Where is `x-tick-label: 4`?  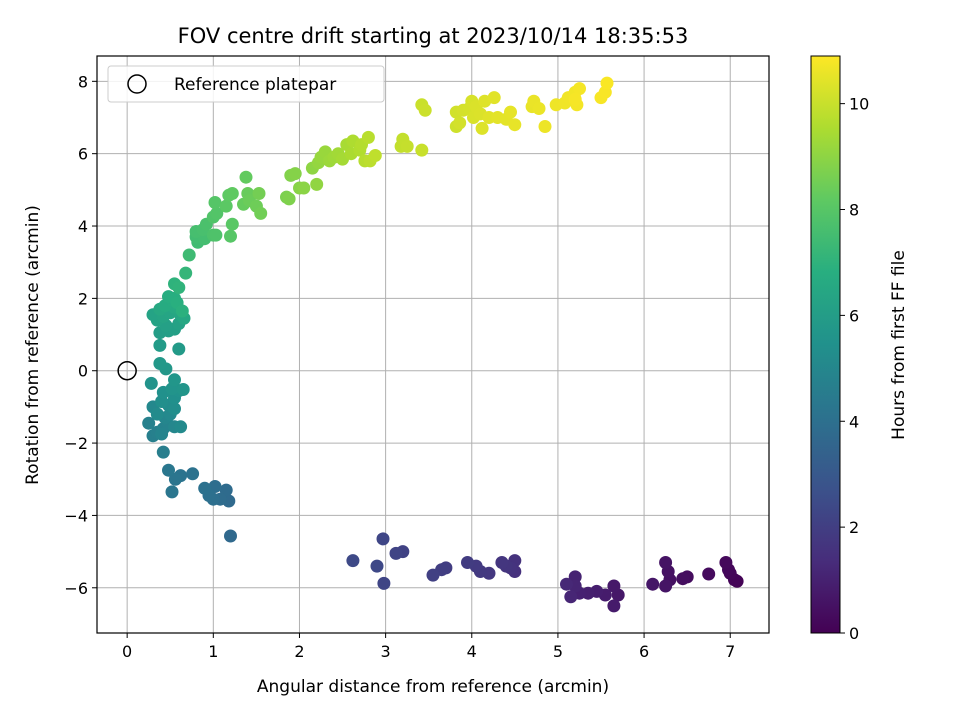 x-tick-label: 4 is located at coordinates (472, 651).